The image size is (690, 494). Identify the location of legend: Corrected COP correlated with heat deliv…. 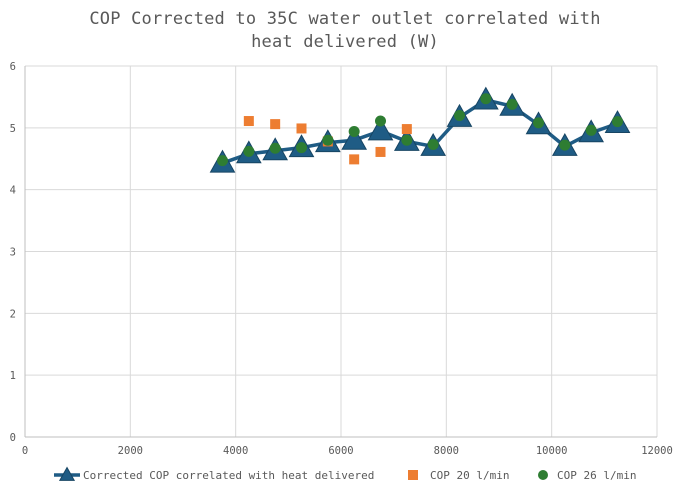
(345, 474).